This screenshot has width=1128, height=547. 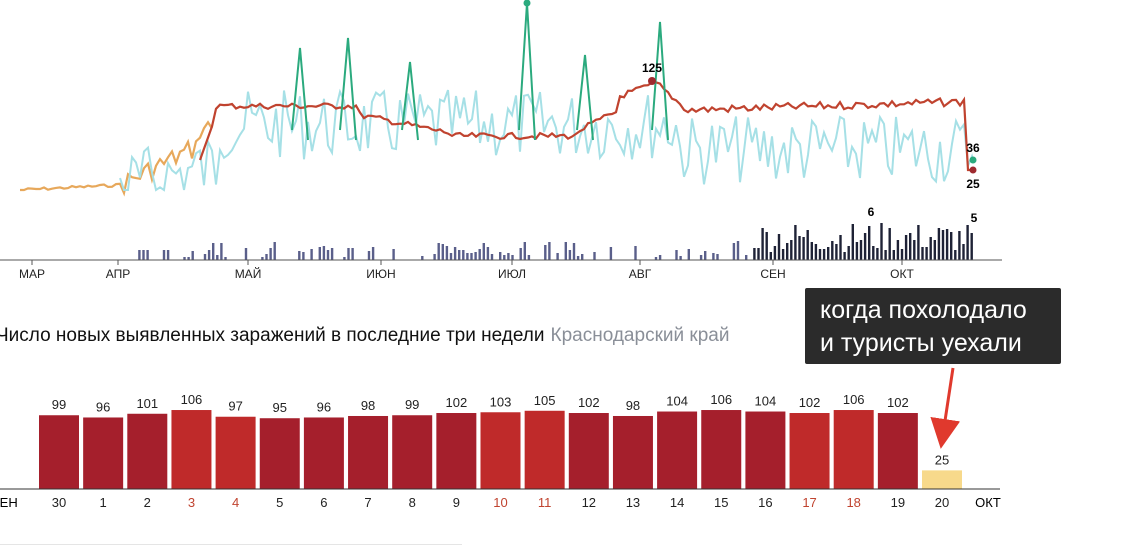 I want to click on bar-x-label: 18, so click(x=853, y=502).